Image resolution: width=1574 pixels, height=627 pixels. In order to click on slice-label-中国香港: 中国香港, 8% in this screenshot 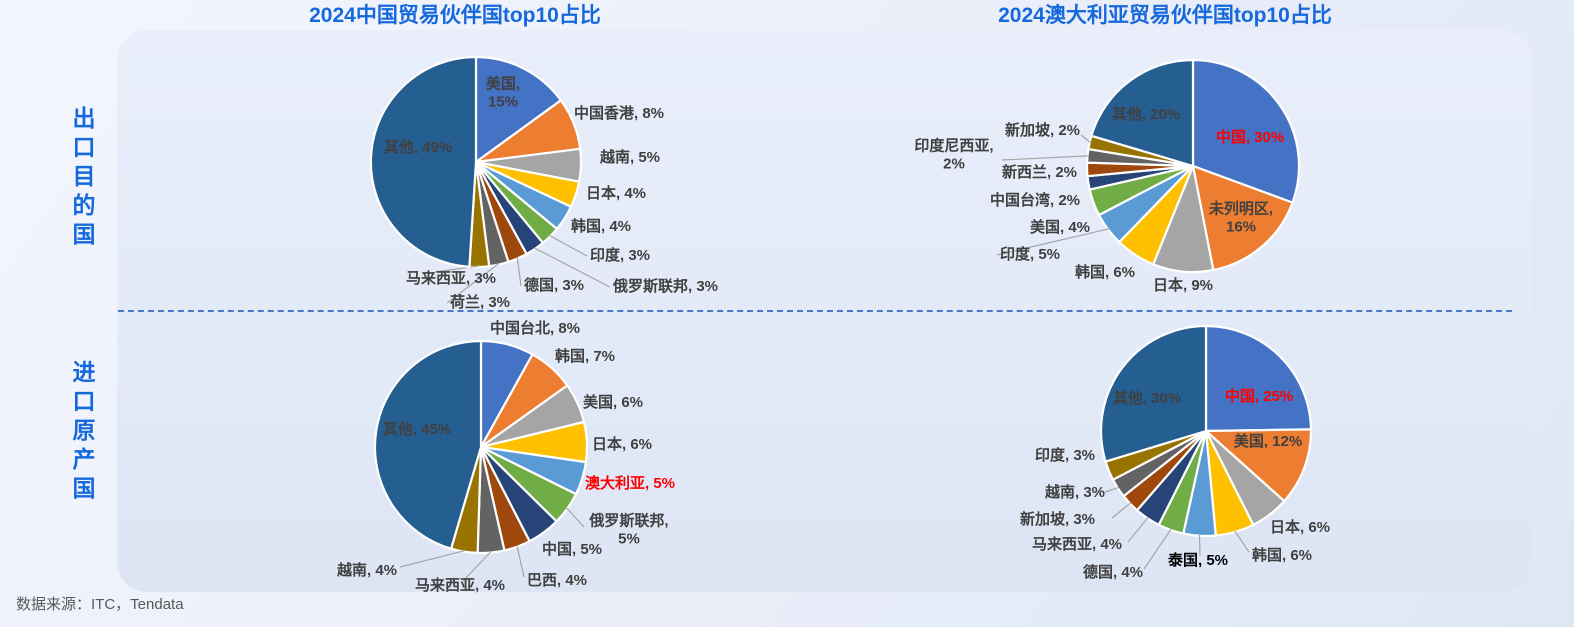, I will do `click(619, 113)`.